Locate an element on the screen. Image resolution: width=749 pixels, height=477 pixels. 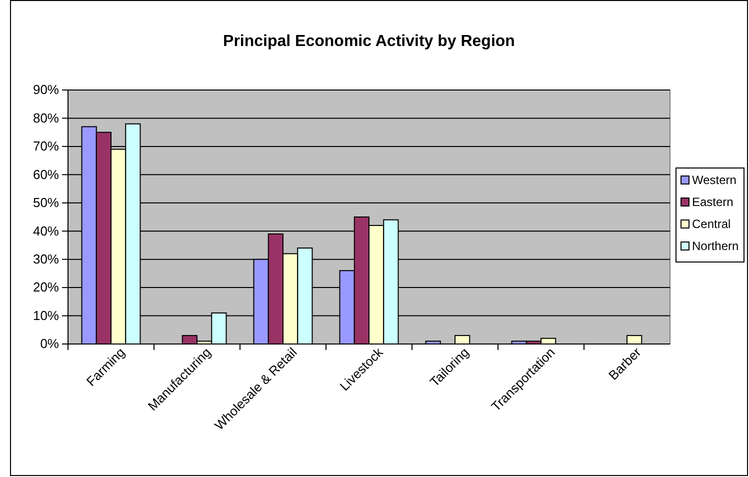
legend-label: Northern is located at coordinates (715, 246).